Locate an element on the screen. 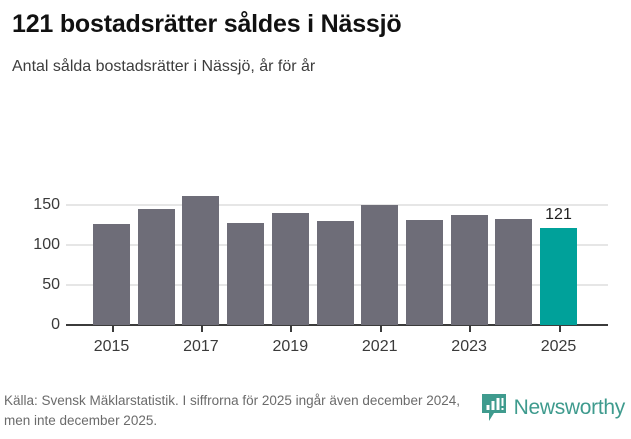 Image resolution: width=631 pixels, height=439 pixels. x-axis-tick-label: 2015 is located at coordinates (111, 346).